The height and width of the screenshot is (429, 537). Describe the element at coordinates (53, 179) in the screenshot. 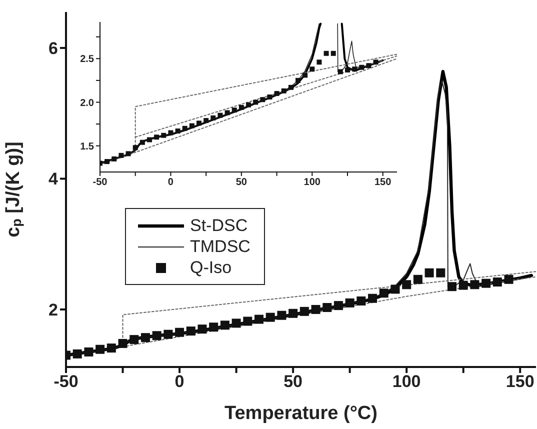

I see `y-tick-label: 4` at that location.